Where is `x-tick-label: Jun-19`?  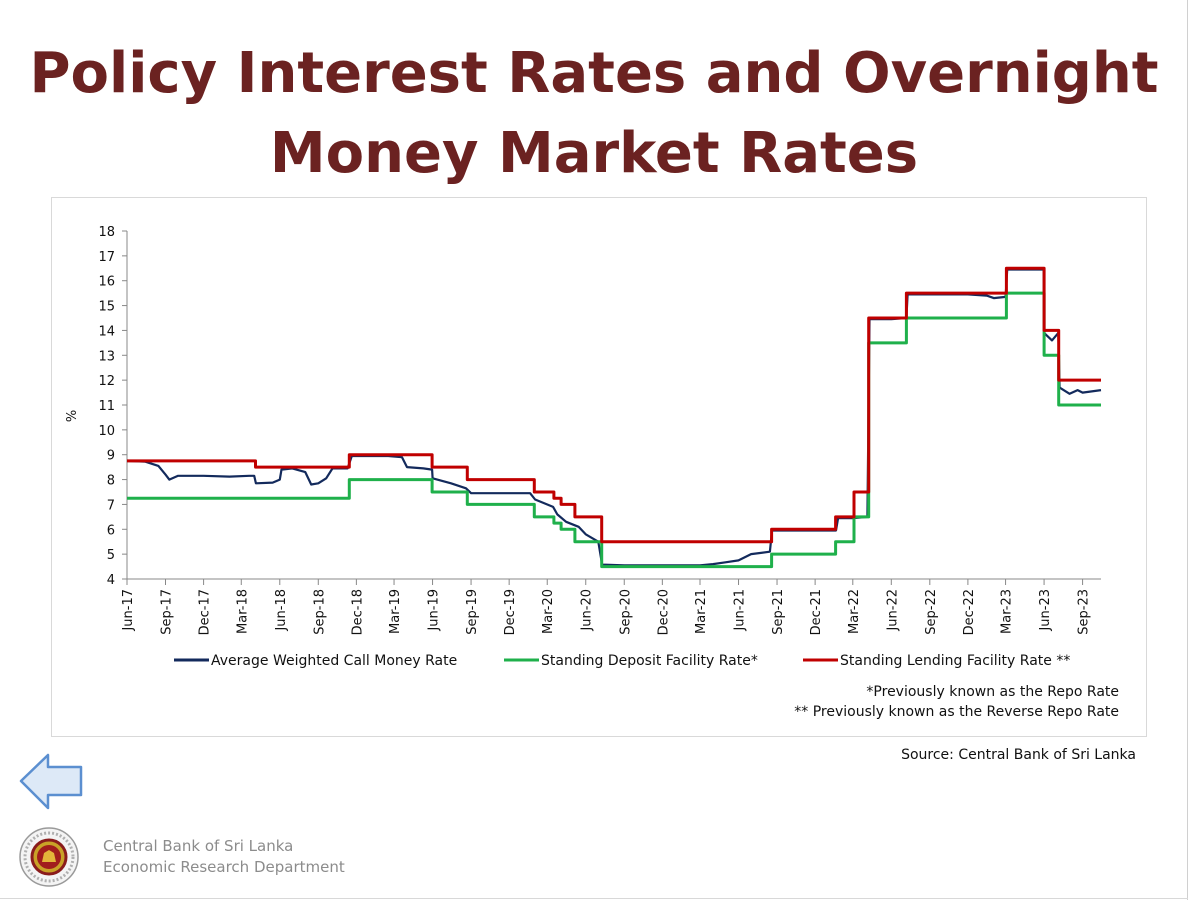 x-tick-label: Jun-19 is located at coordinates (434, 610).